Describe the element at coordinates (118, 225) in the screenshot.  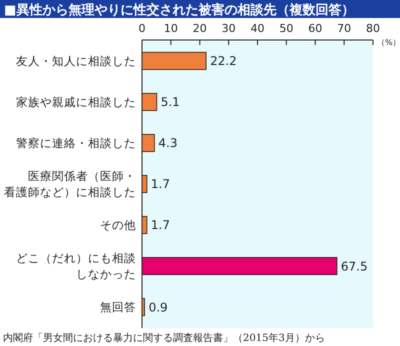
I see `y-tick-label: その他` at that location.